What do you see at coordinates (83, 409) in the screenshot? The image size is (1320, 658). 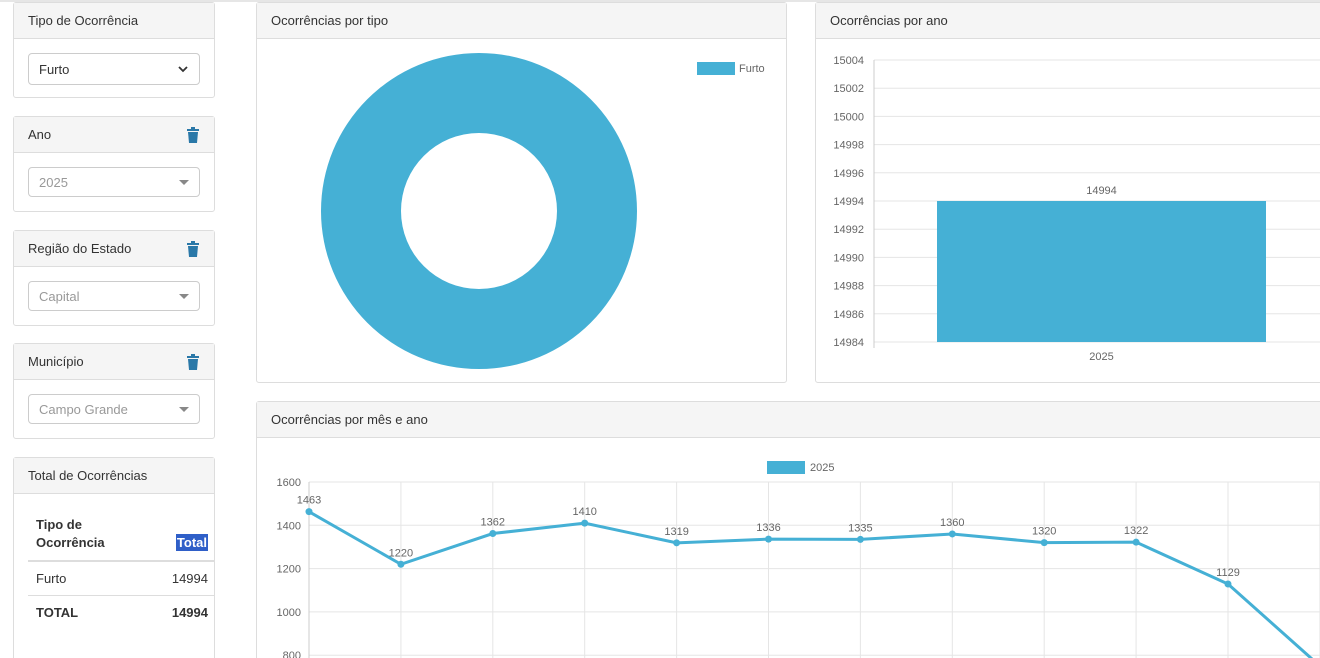 I see `municipio-select-value: Campo Grande` at bounding box center [83, 409].